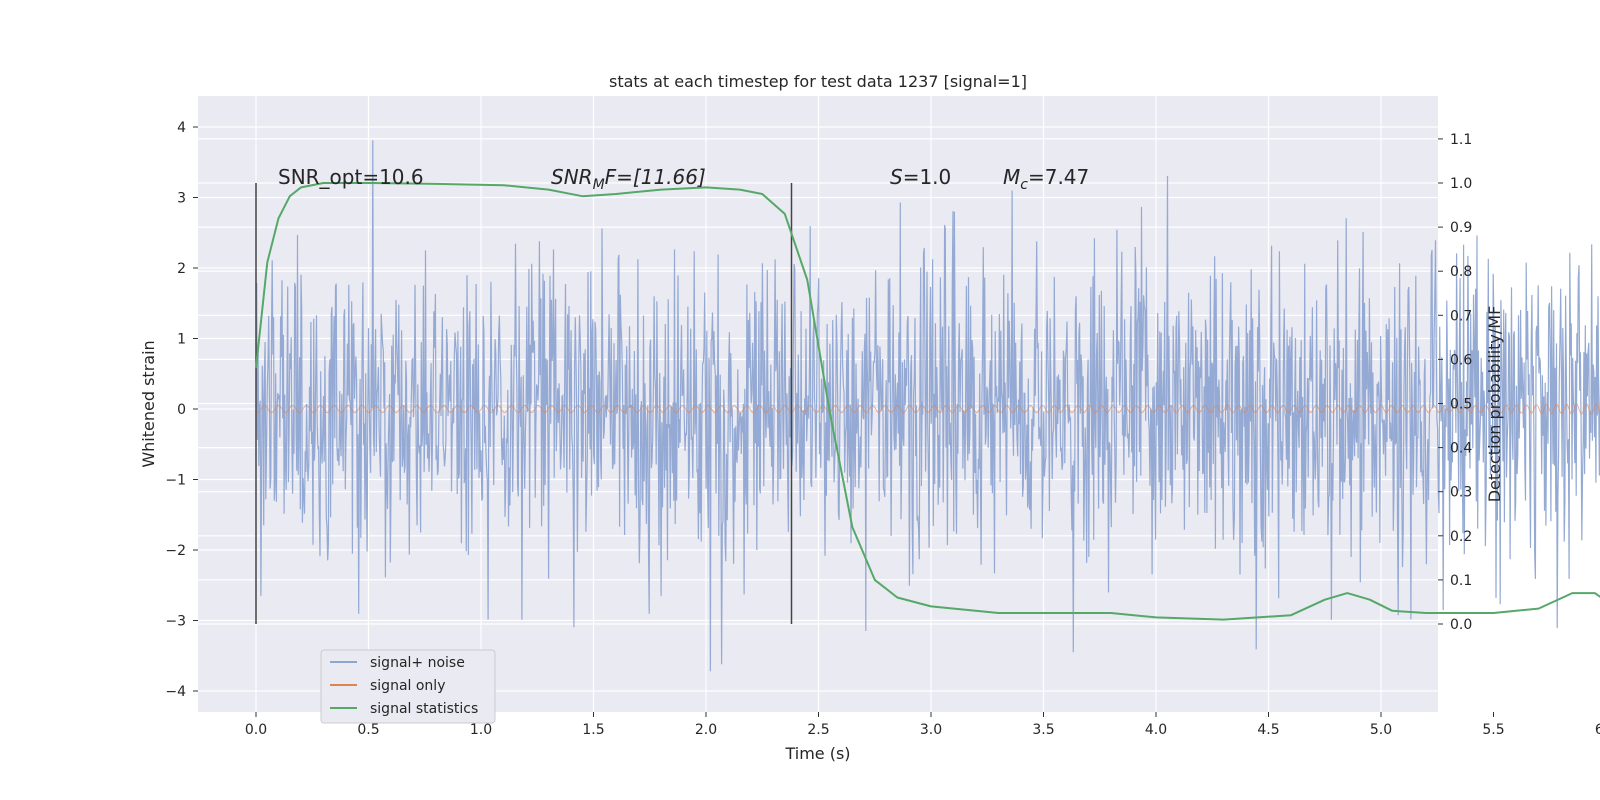 The width and height of the screenshot is (1600, 800). I want to click on x-tick-label: 2.0, so click(706, 730).